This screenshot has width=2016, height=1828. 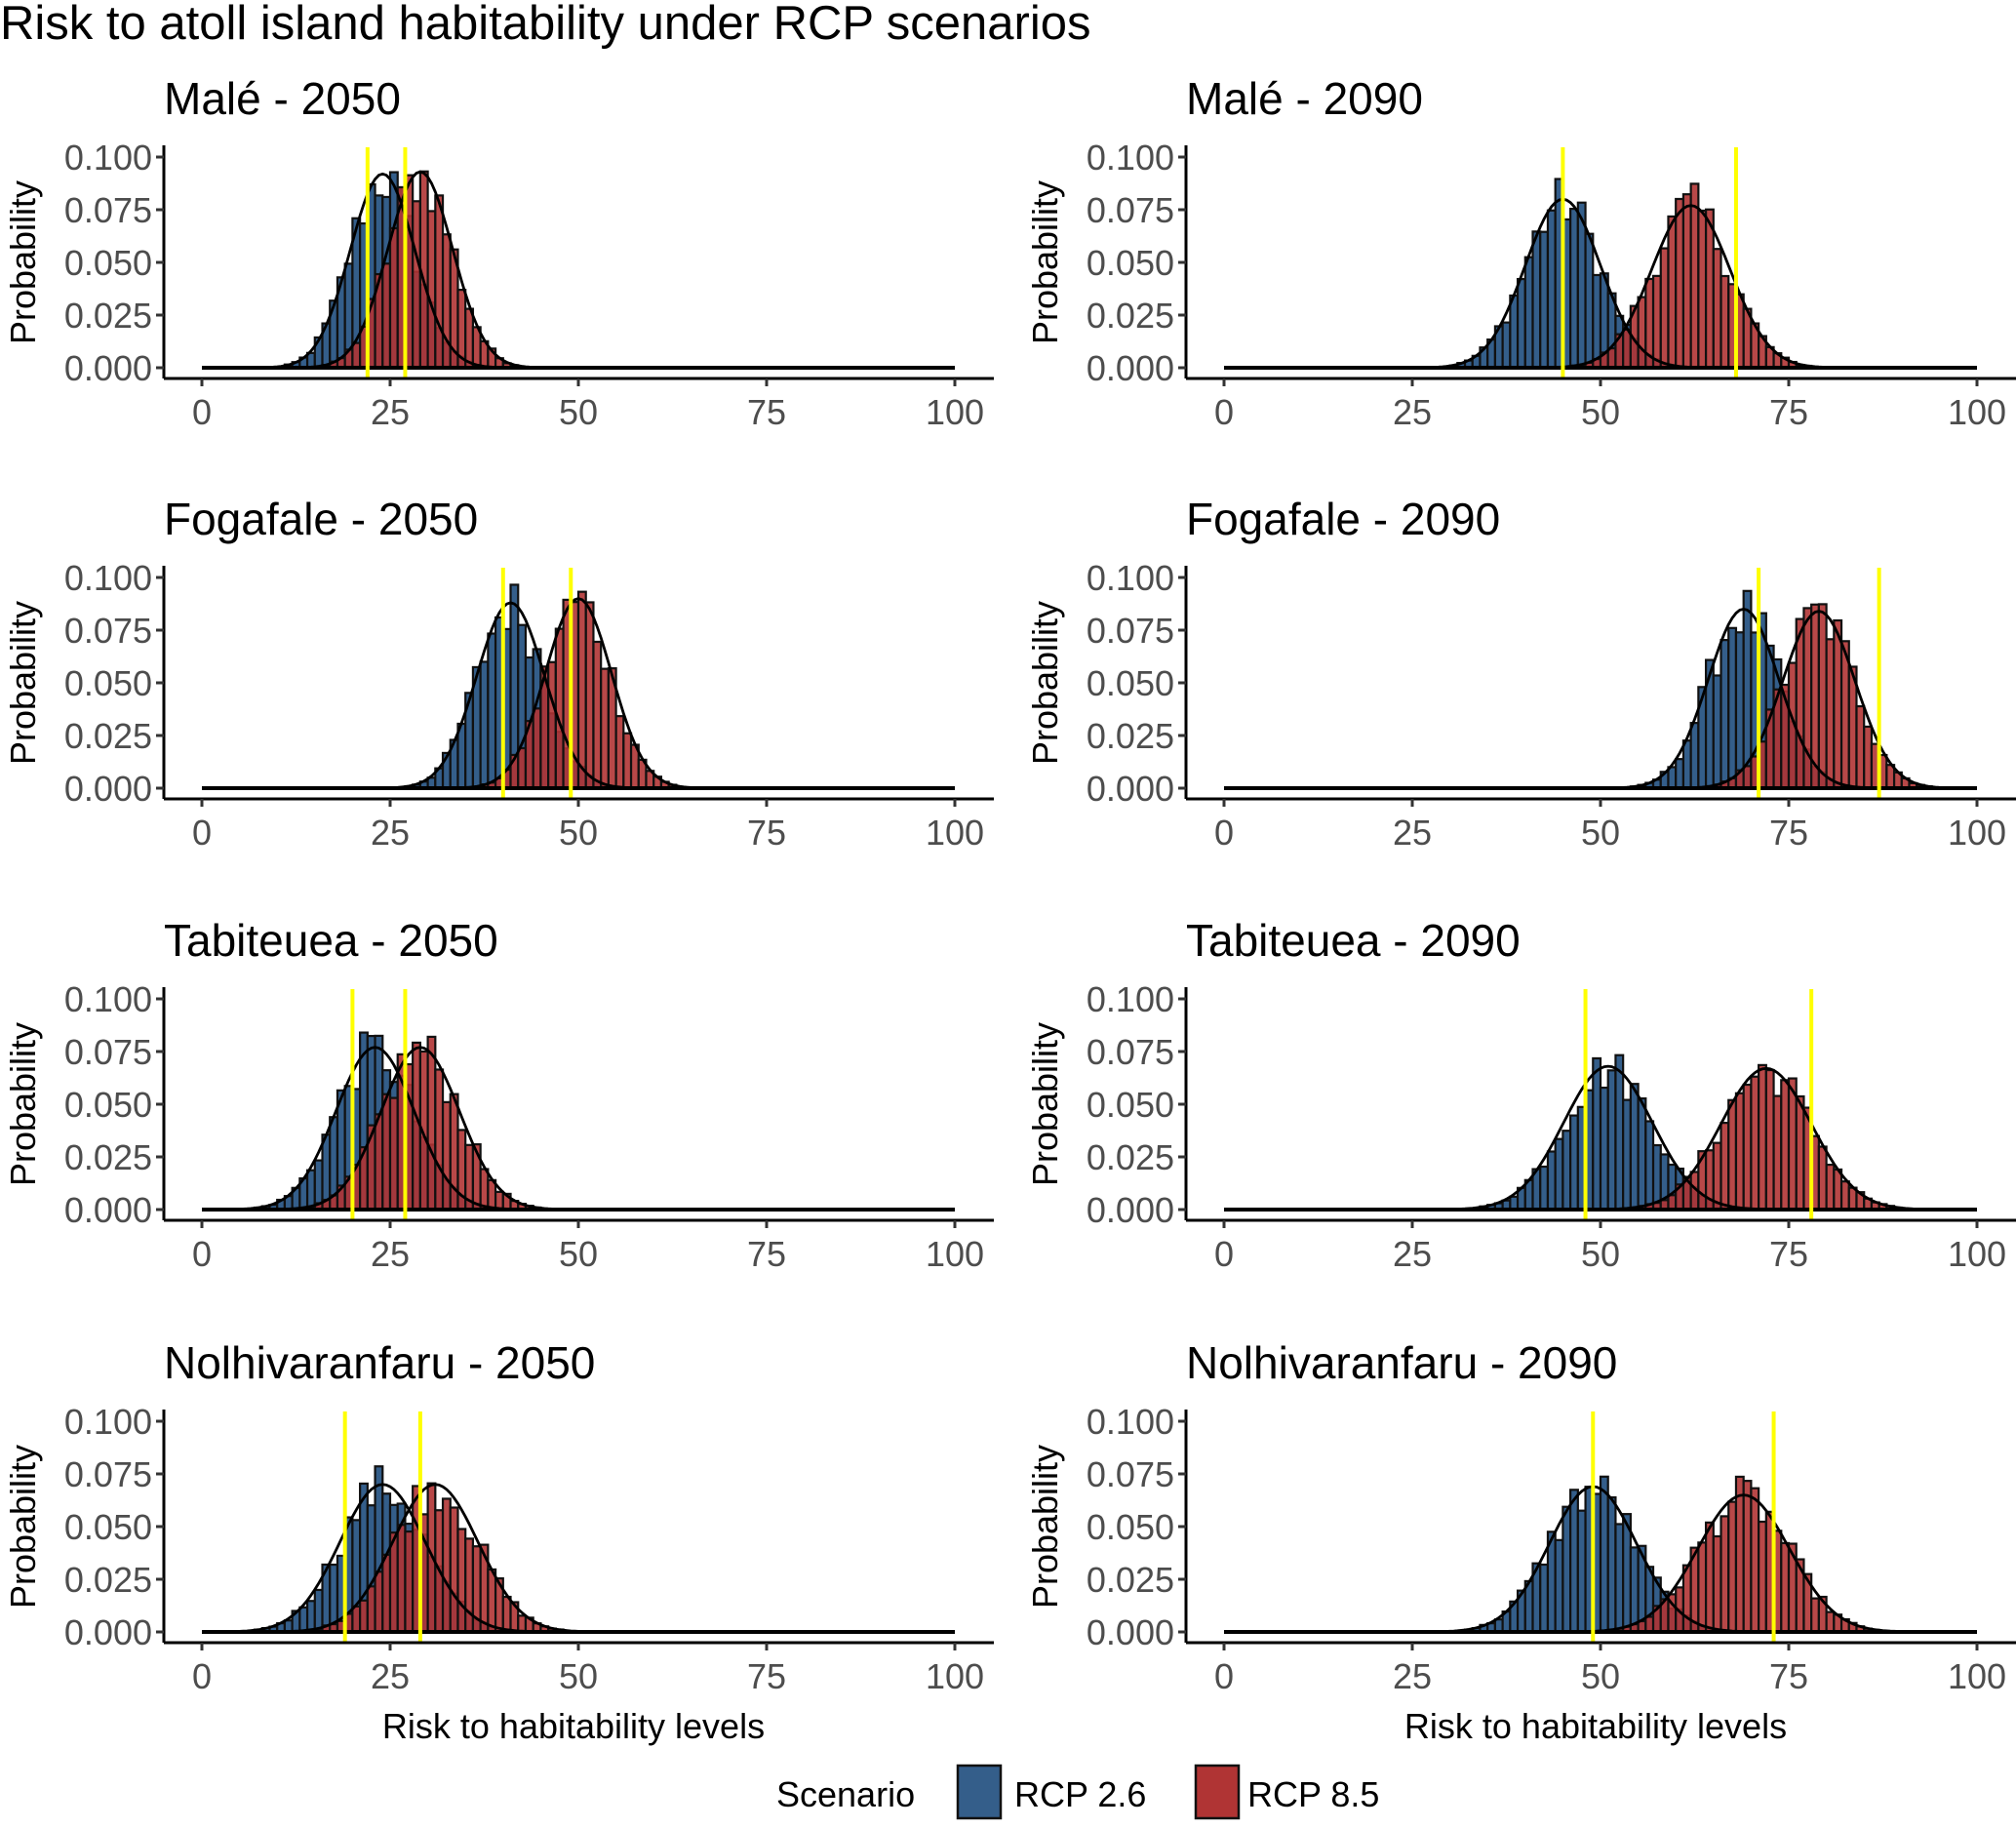 What do you see at coordinates (283, 99) in the screenshot?
I see `panel-title: Malé - 2050` at bounding box center [283, 99].